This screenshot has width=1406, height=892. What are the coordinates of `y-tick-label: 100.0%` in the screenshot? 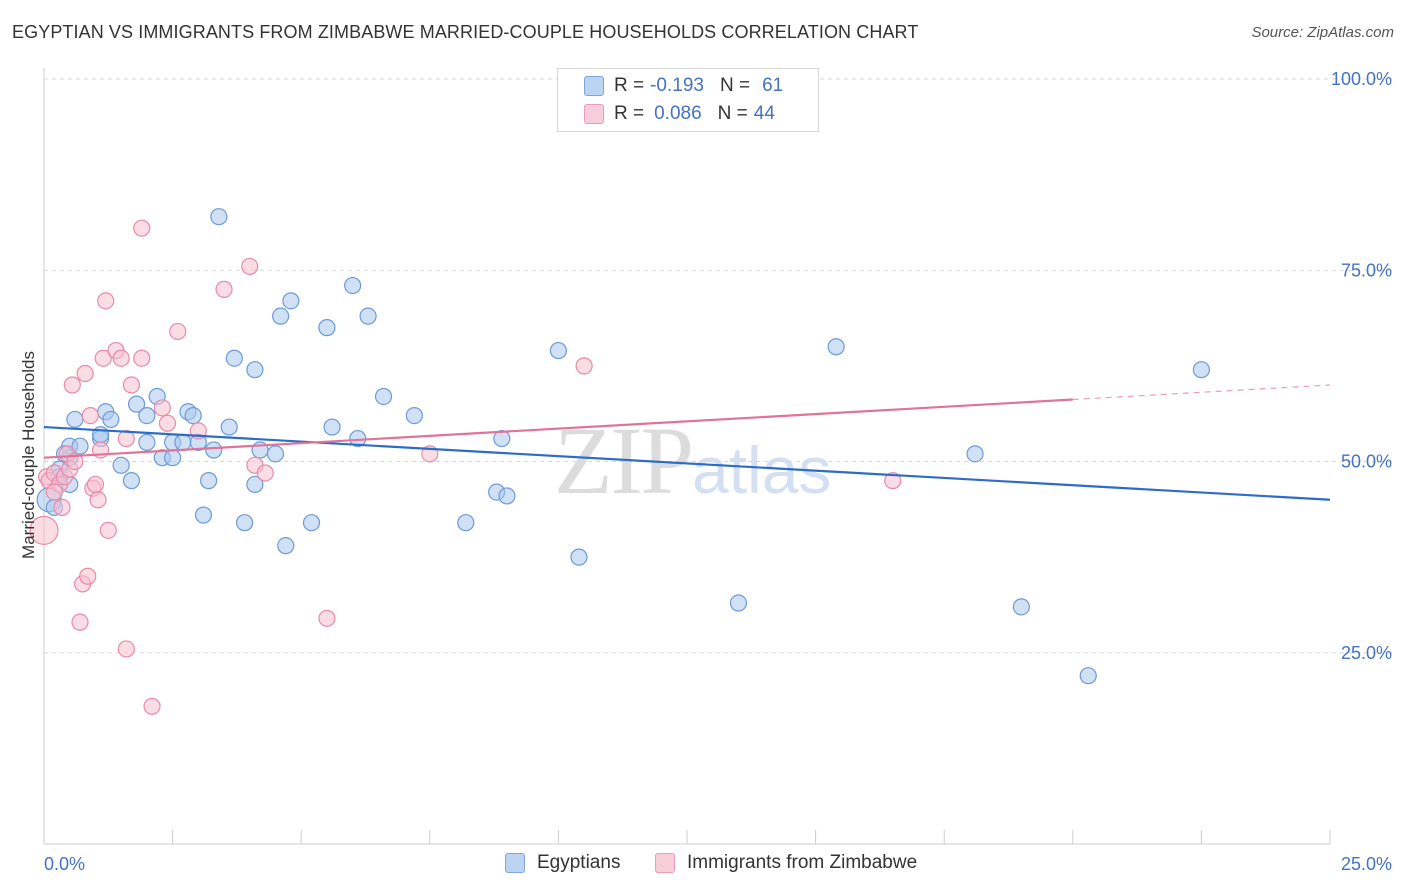 It's located at (1361, 79).